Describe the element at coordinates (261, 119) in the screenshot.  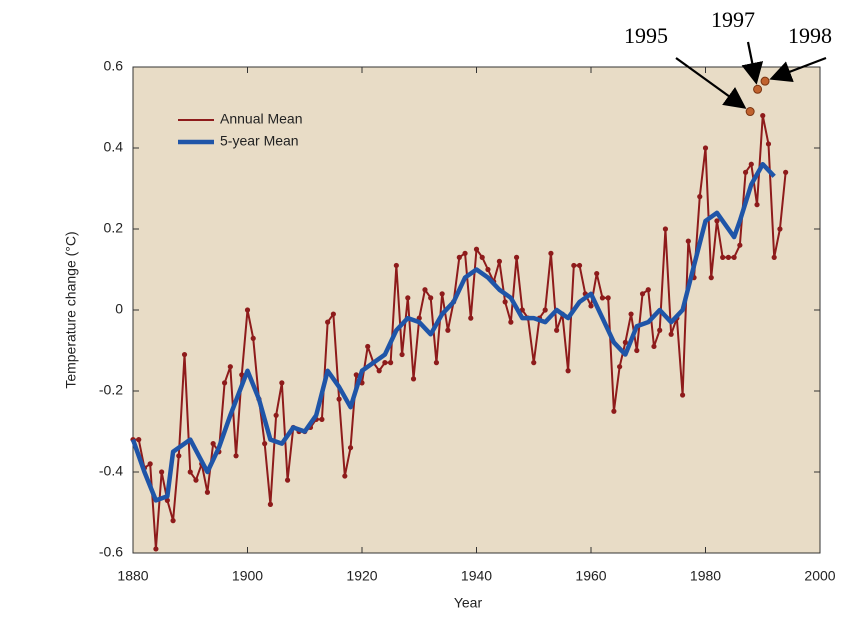
I see `legend-label: Annual Mean` at that location.